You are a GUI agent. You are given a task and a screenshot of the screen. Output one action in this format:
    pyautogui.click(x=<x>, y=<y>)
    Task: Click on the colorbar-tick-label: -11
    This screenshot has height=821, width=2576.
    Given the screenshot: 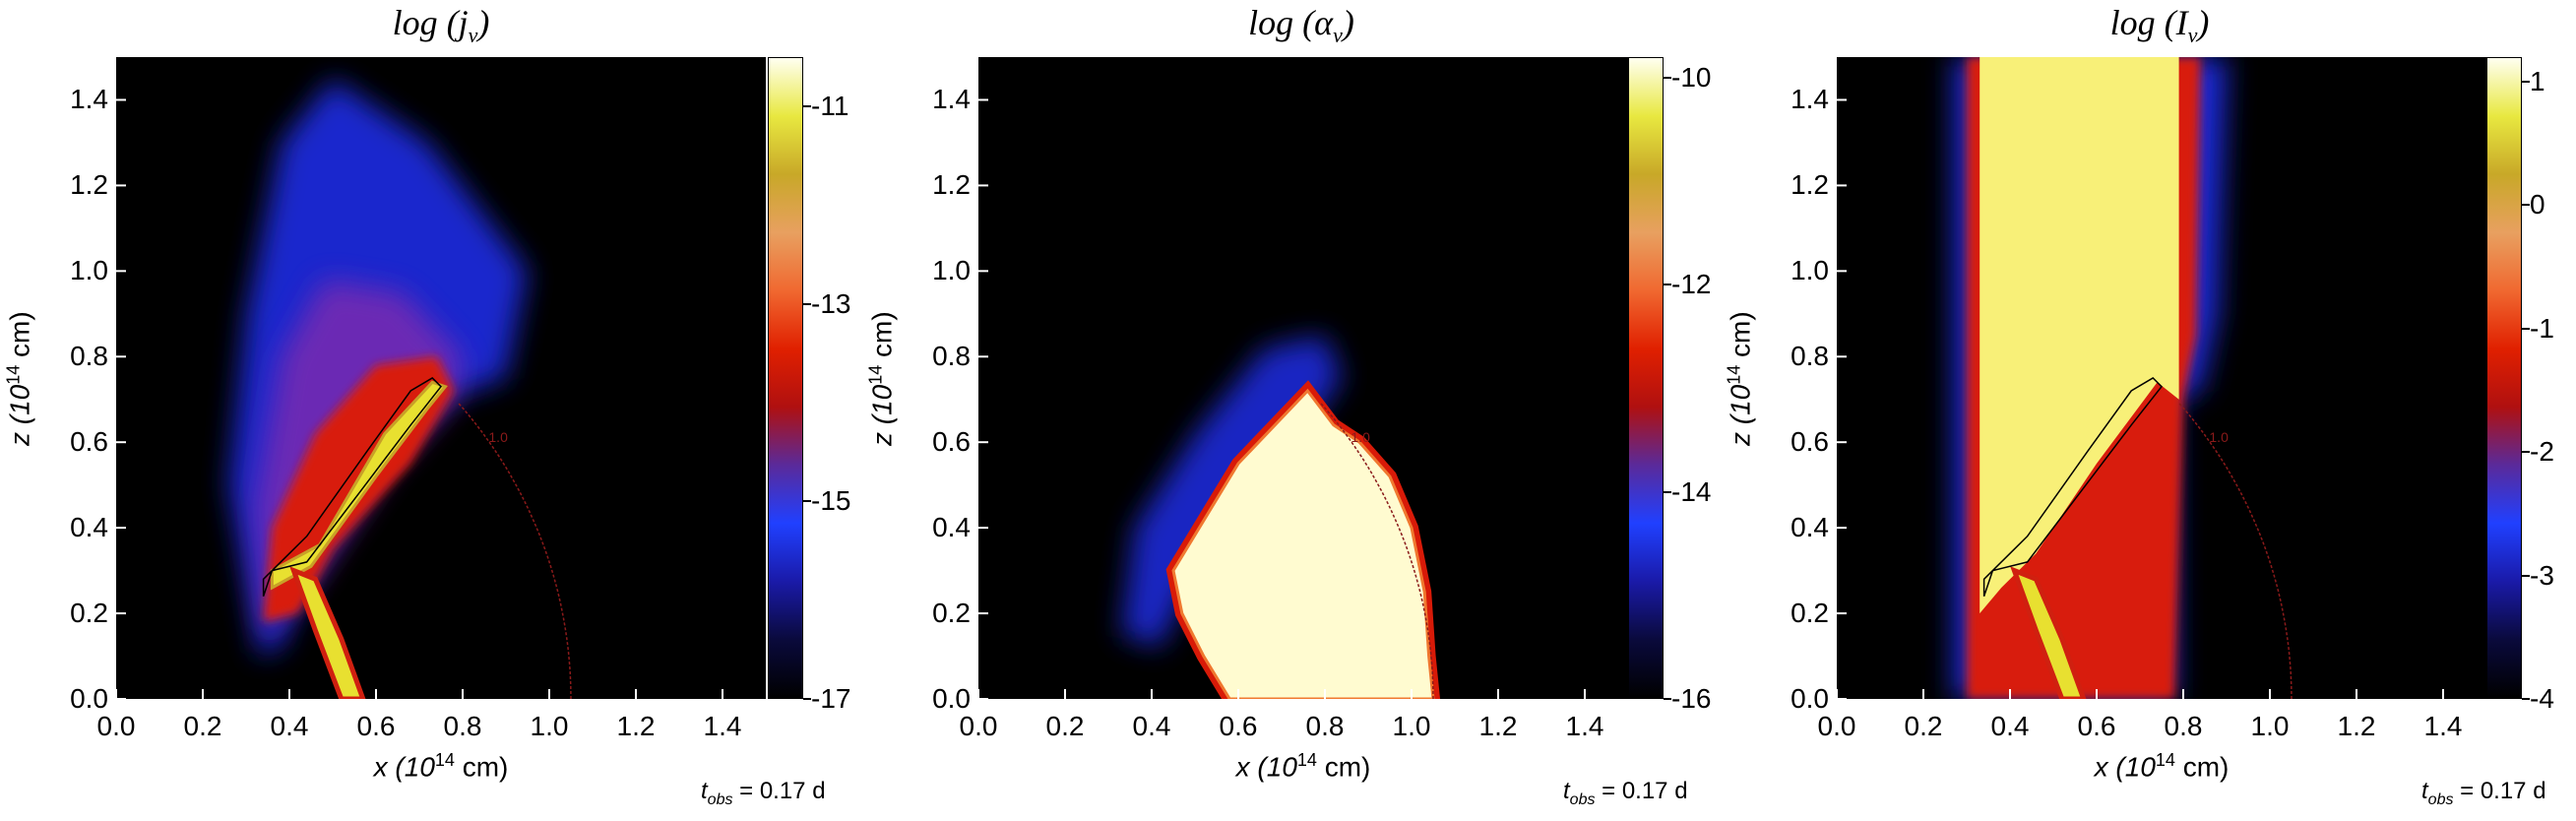 What is the action you would take?
    pyautogui.click(x=830, y=106)
    